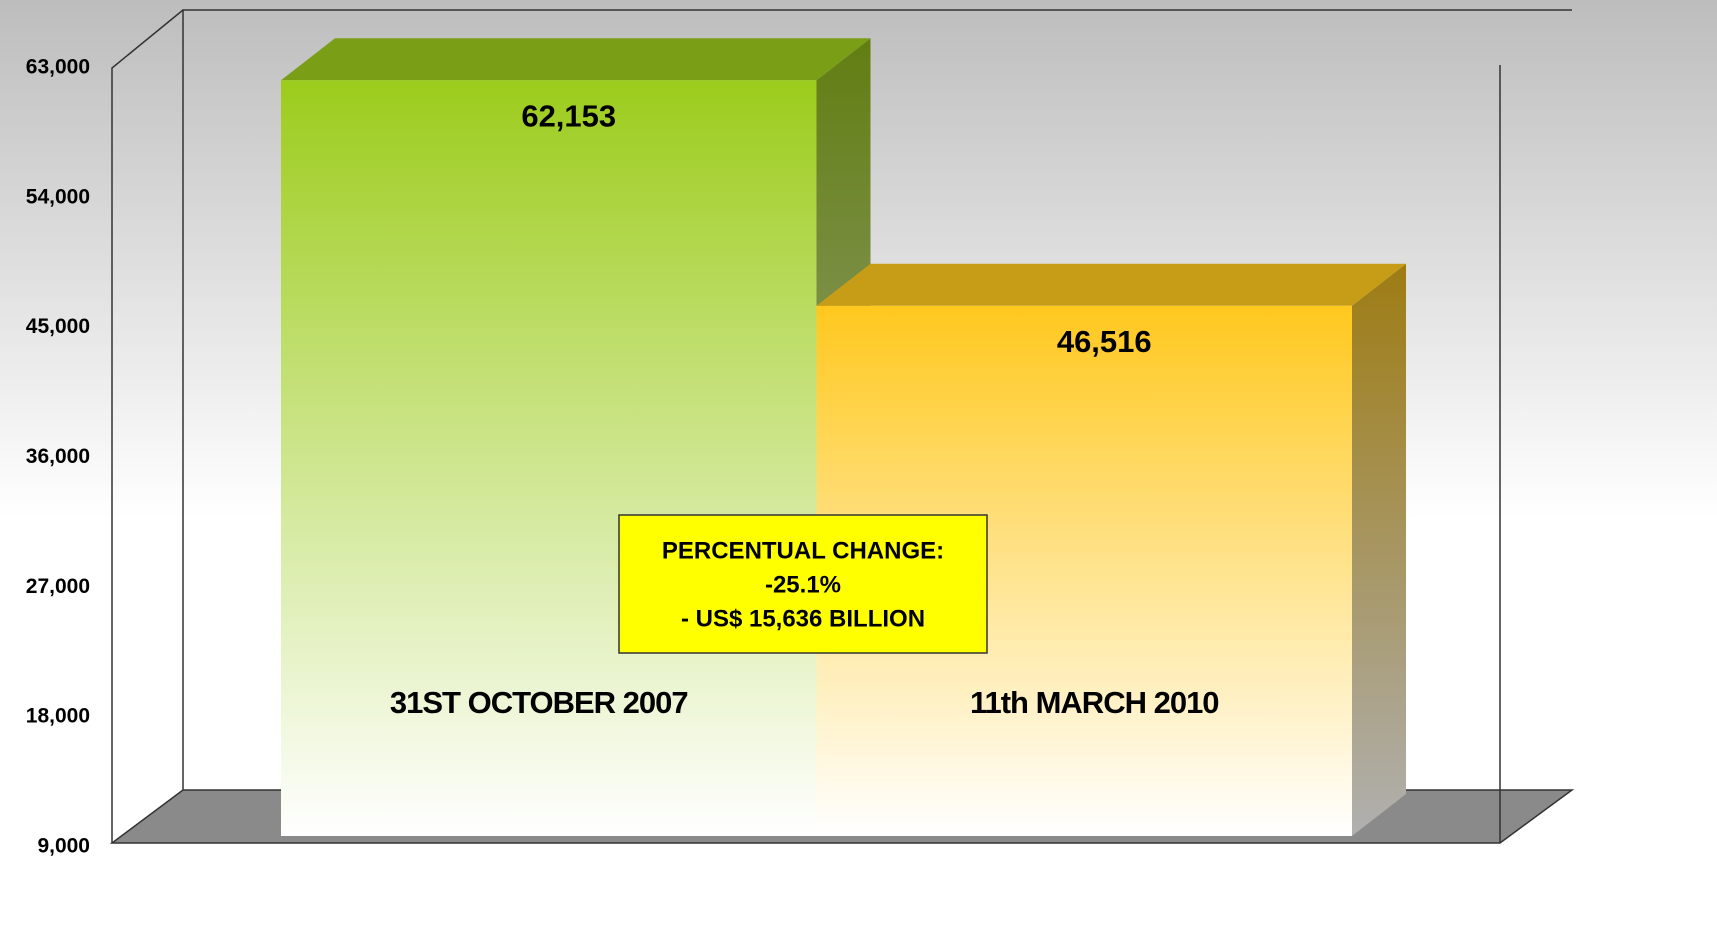  I want to click on bar-side, so click(1379, 549).